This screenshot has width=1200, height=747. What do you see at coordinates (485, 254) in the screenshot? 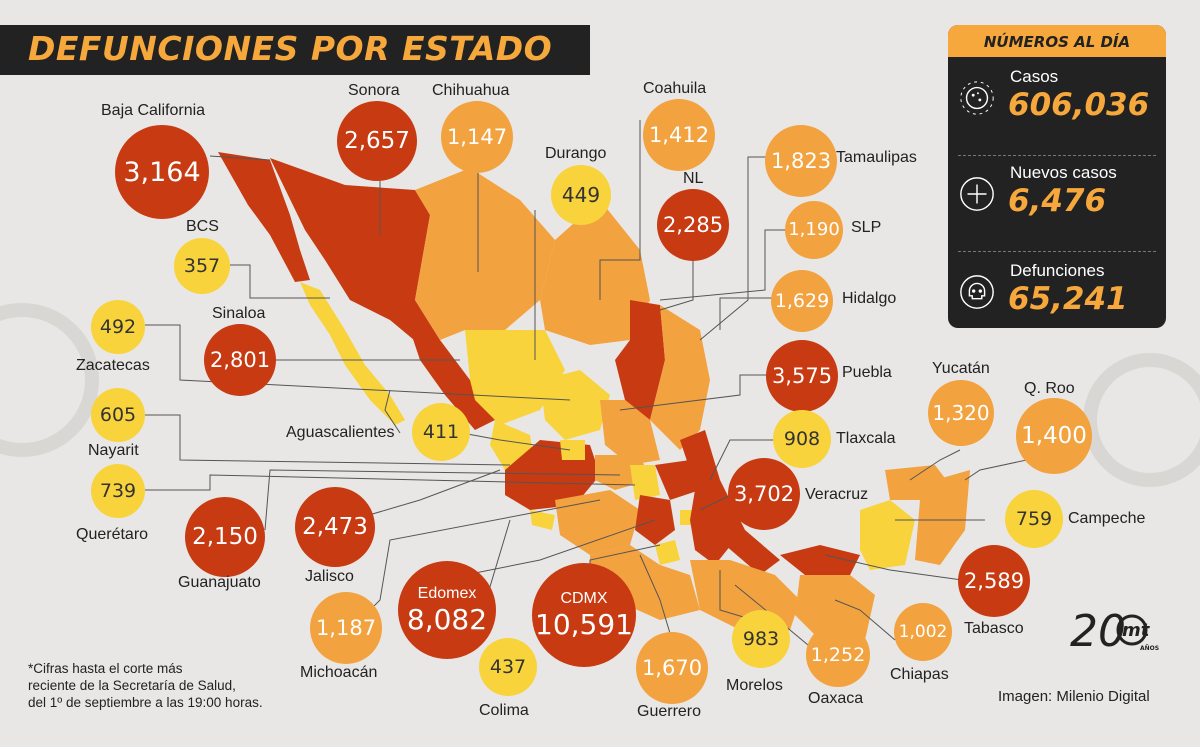
I see `region-chihuahua` at bounding box center [485, 254].